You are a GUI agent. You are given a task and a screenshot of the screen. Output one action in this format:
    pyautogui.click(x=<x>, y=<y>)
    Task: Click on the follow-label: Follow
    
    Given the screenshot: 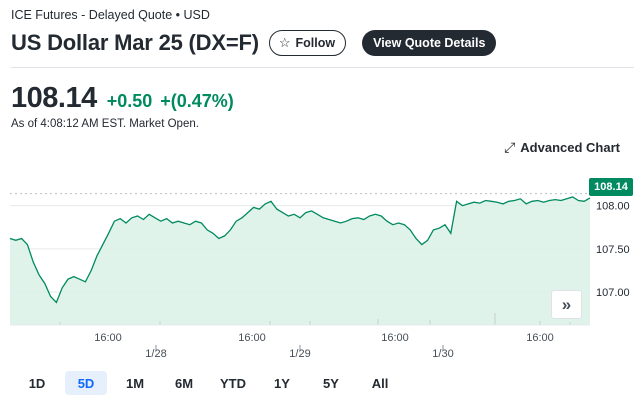 What is the action you would take?
    pyautogui.click(x=315, y=43)
    